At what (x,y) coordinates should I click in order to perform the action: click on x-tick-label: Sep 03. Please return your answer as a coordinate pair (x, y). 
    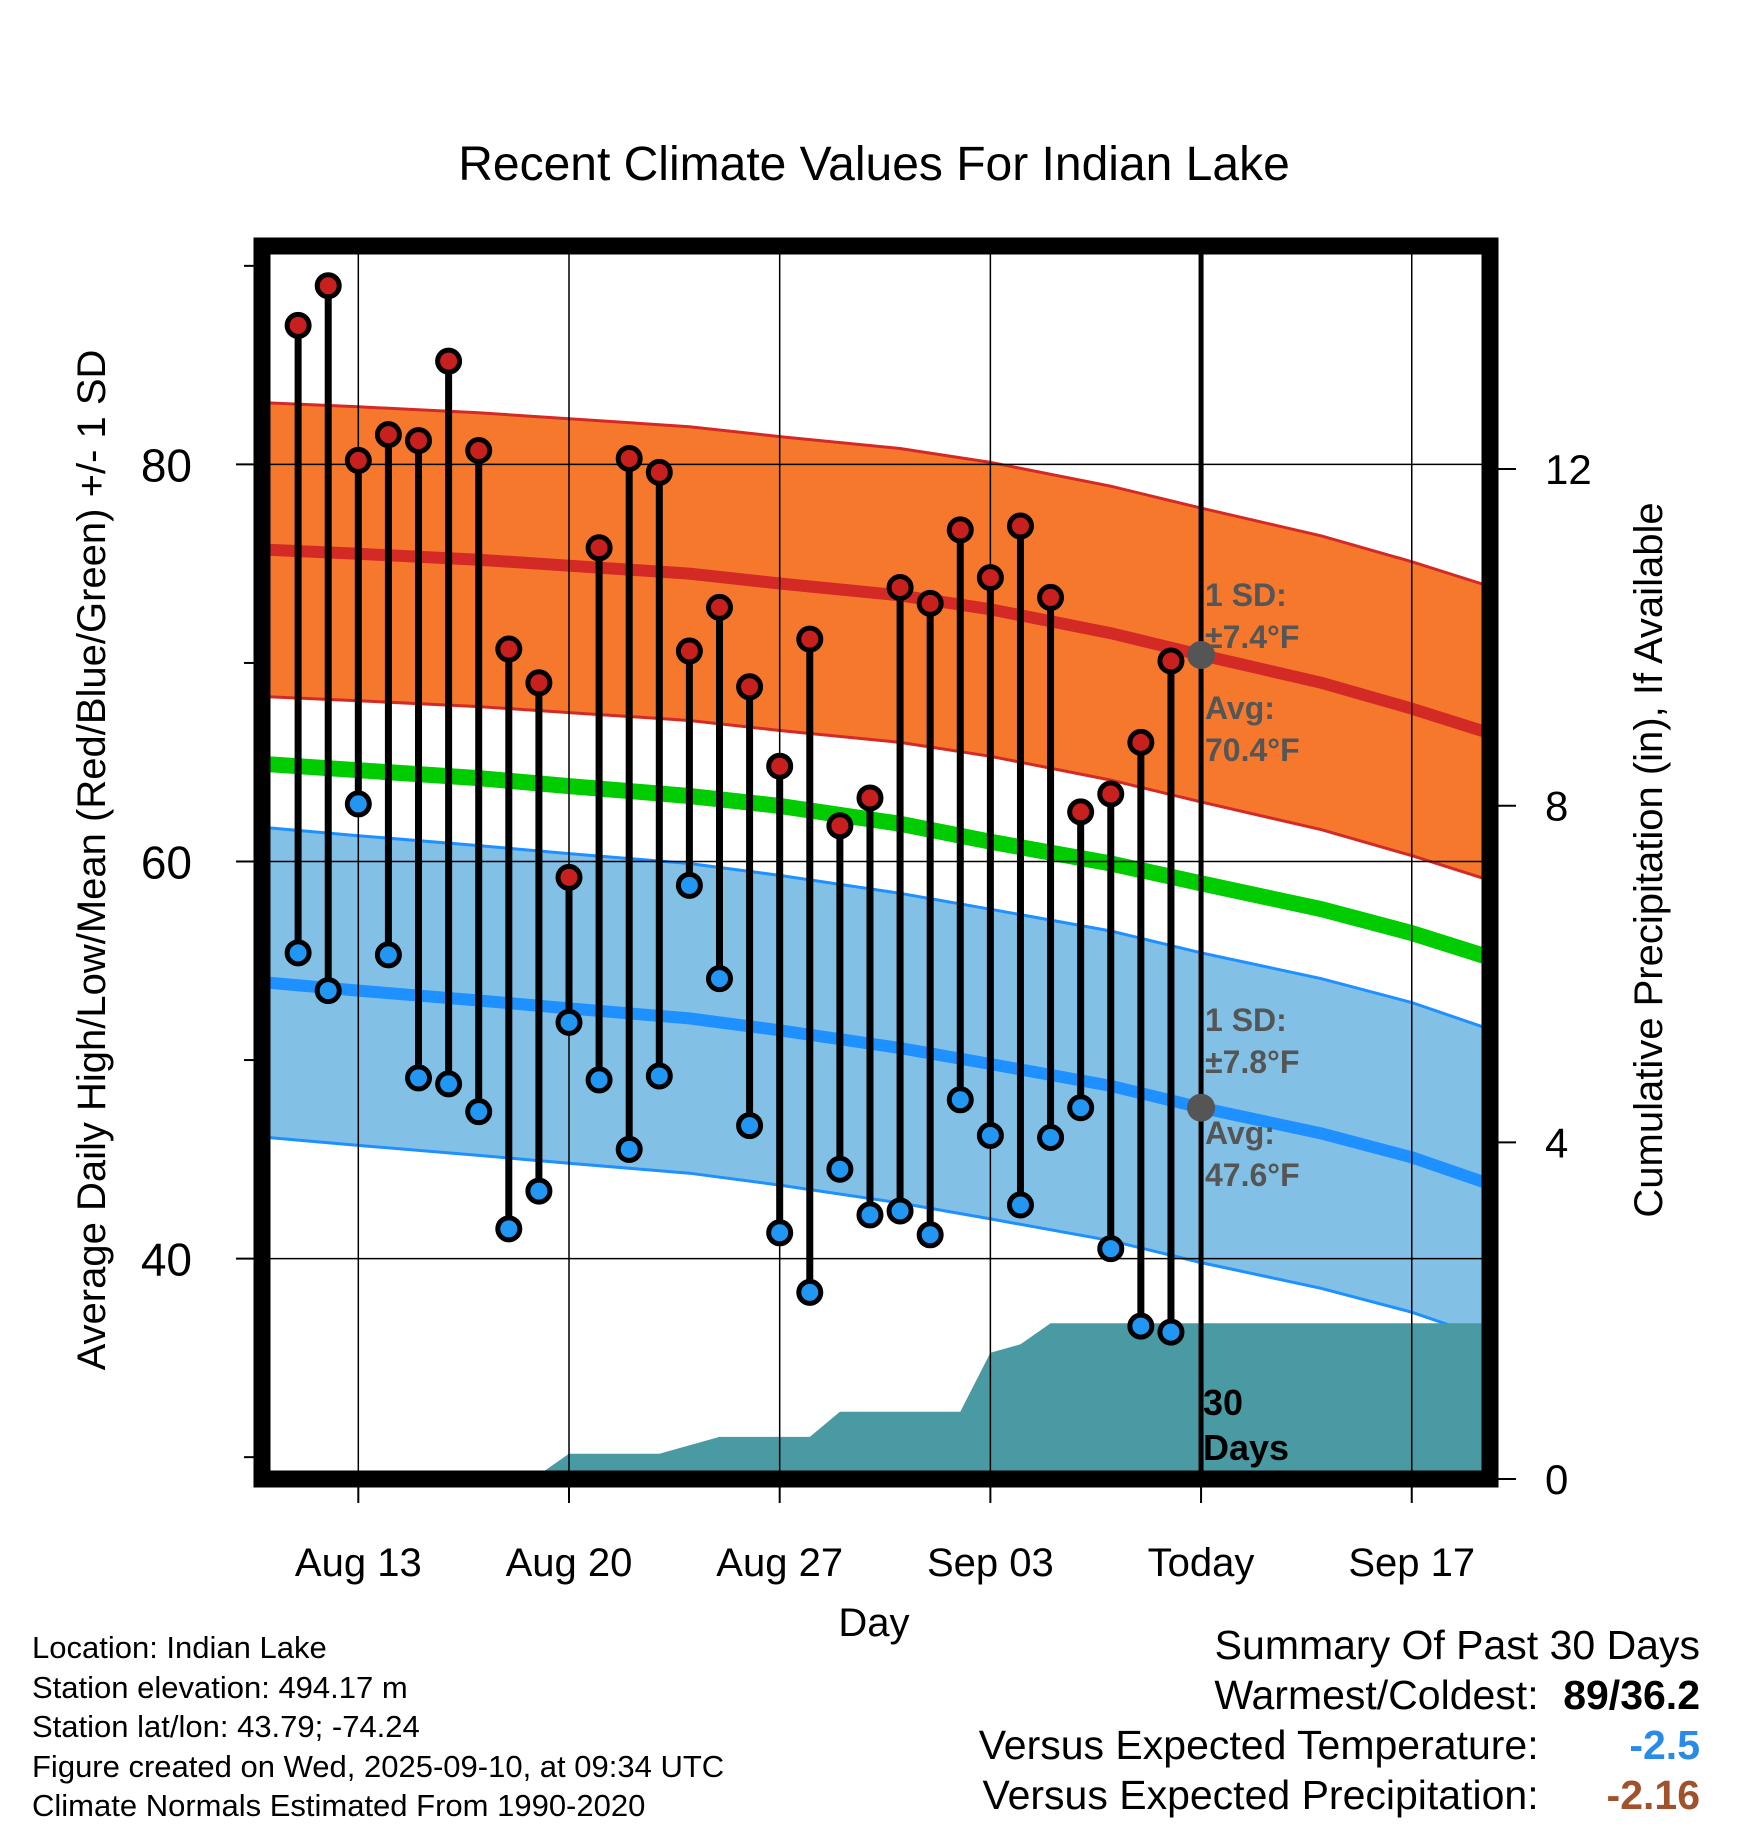
    Looking at the image, I should click on (990, 1563).